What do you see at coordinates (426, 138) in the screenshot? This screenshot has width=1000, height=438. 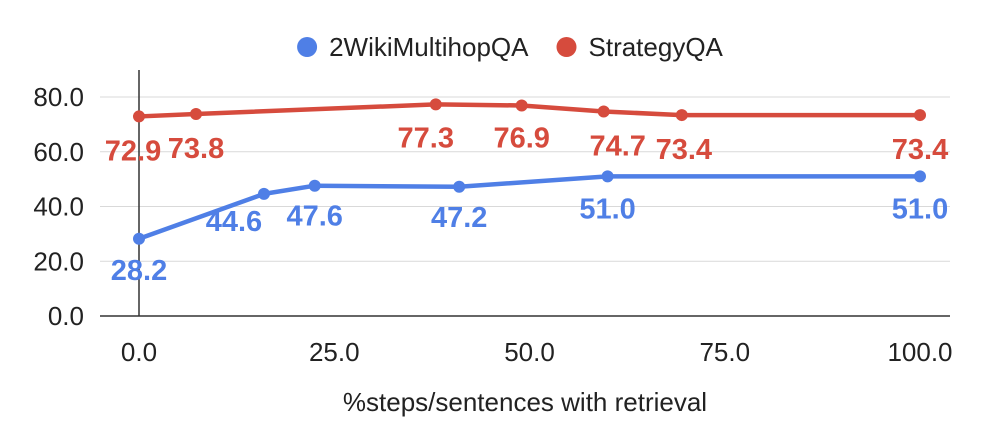 I see `data-label: 77.3` at bounding box center [426, 138].